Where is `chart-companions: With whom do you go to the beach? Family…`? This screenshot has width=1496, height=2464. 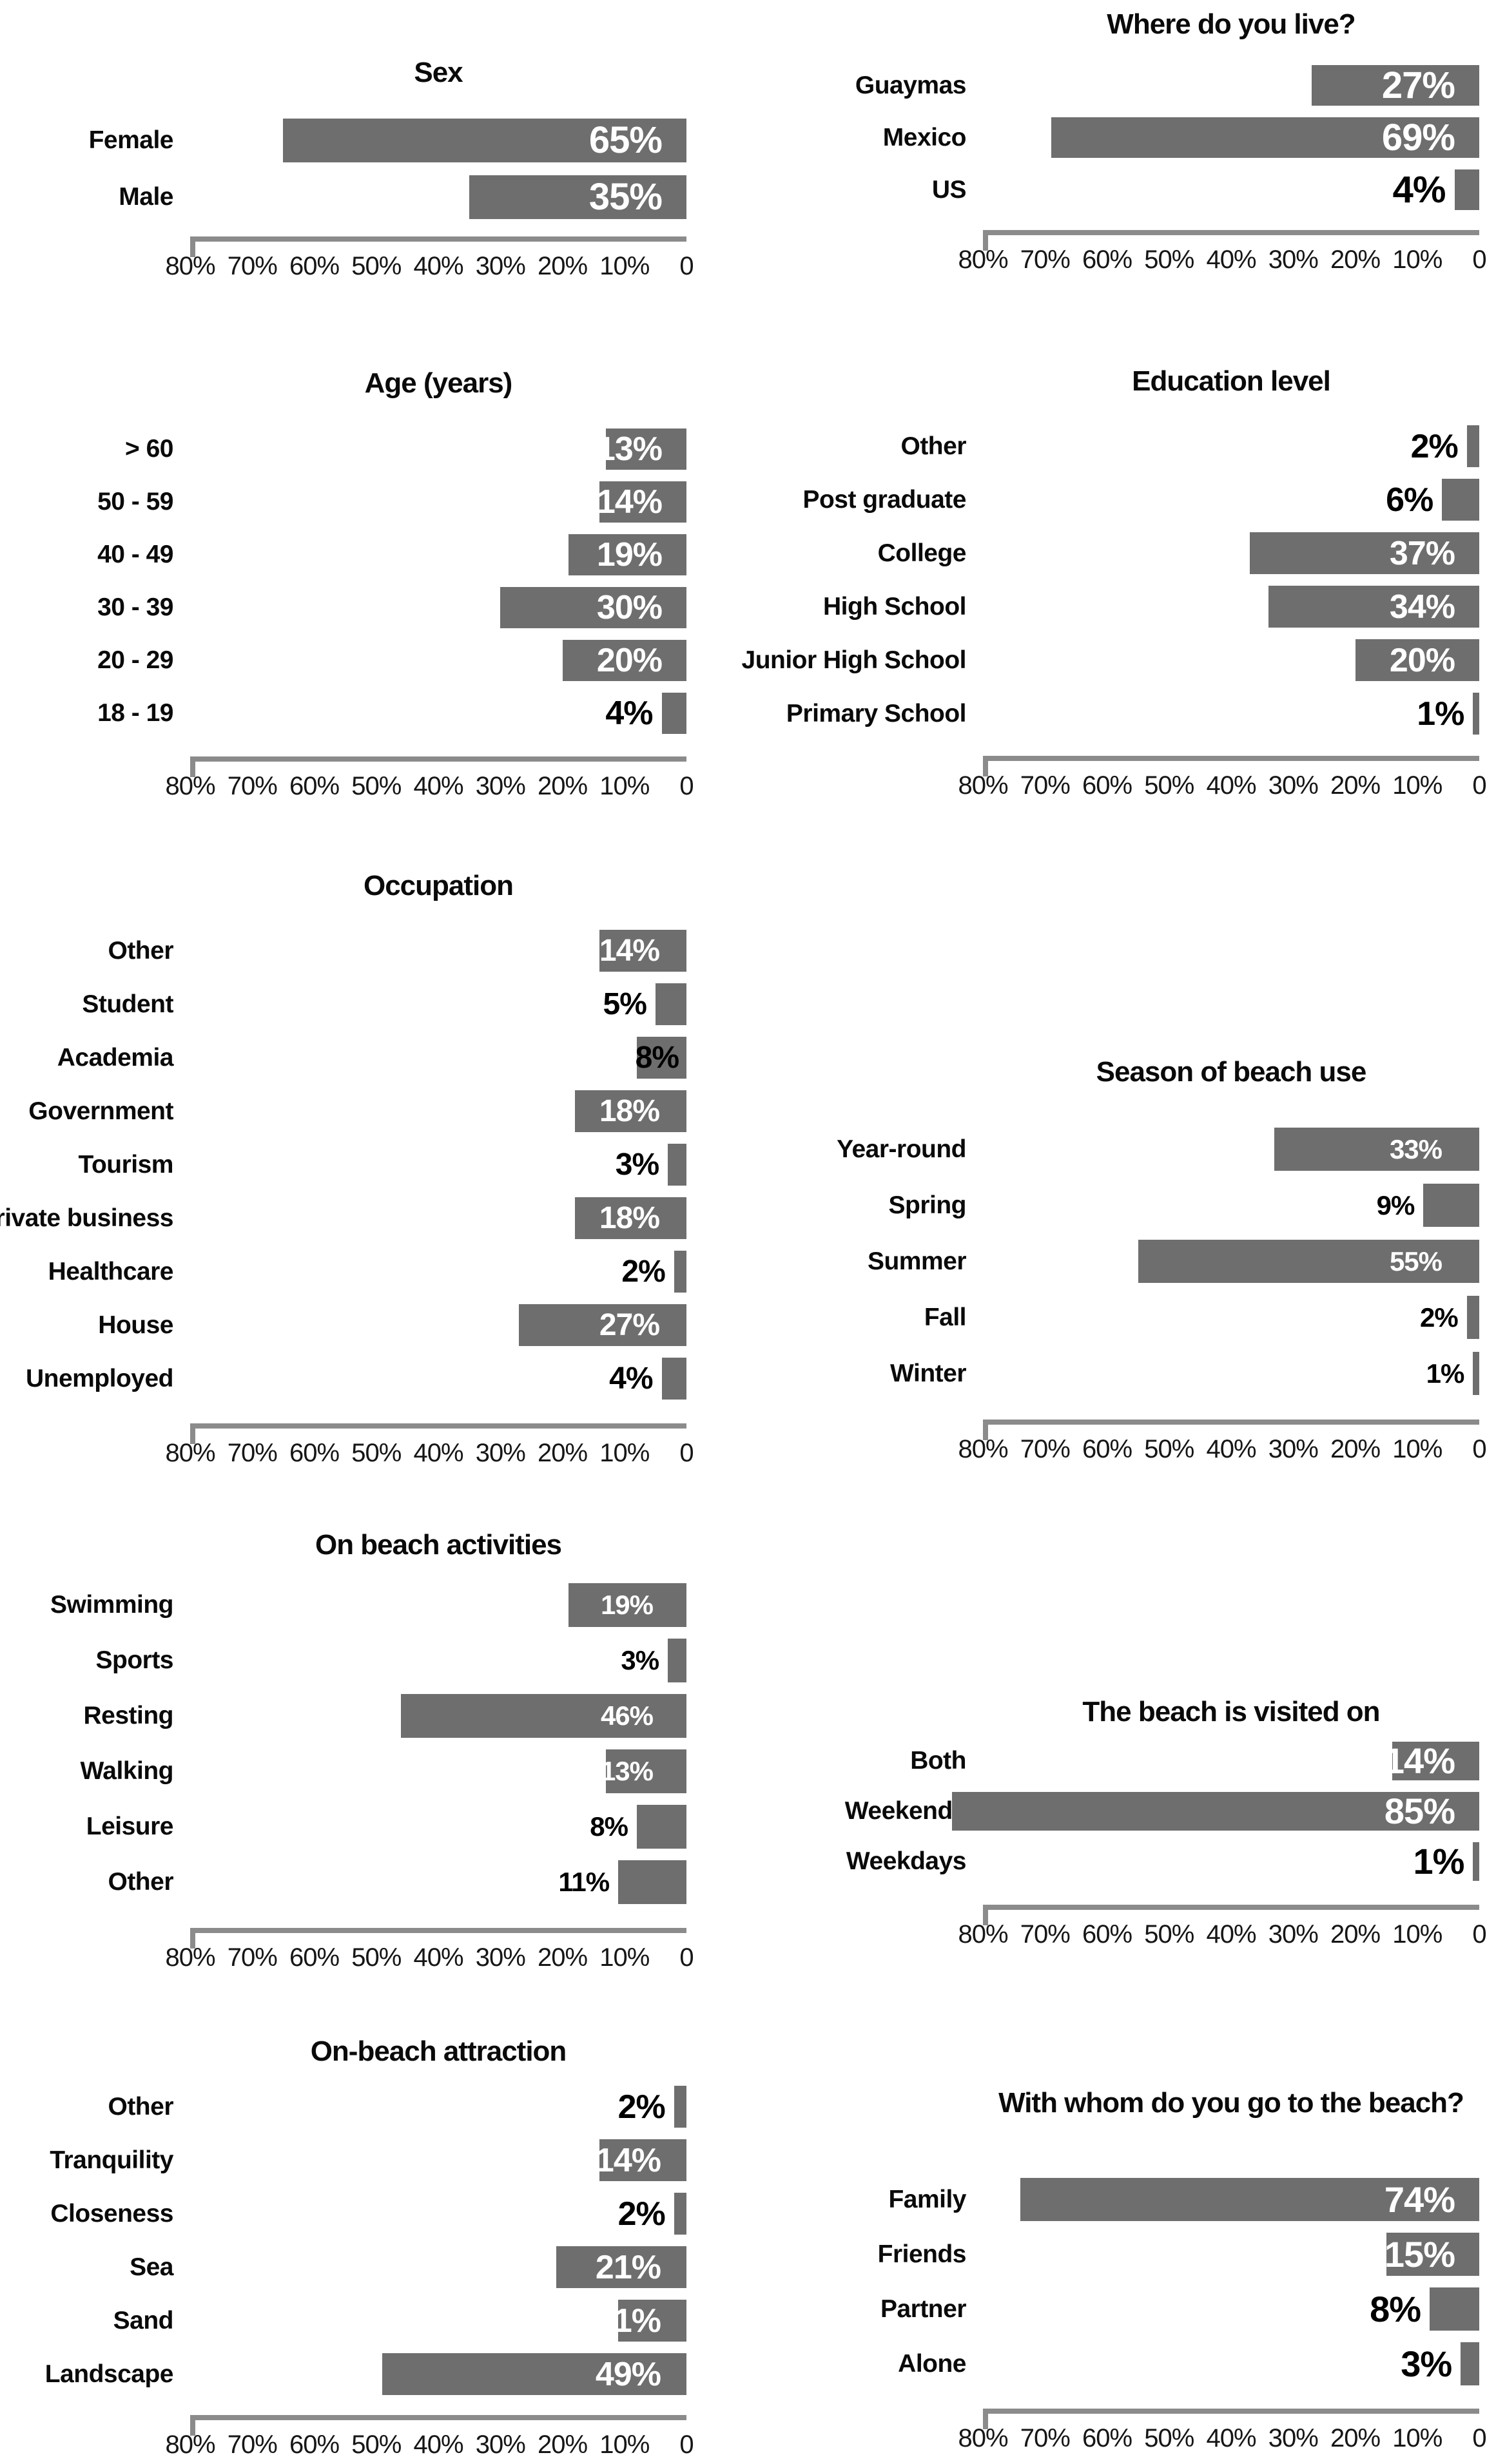 chart-companions: With whom do you go to the beach? Family… is located at coordinates (1165, 2269).